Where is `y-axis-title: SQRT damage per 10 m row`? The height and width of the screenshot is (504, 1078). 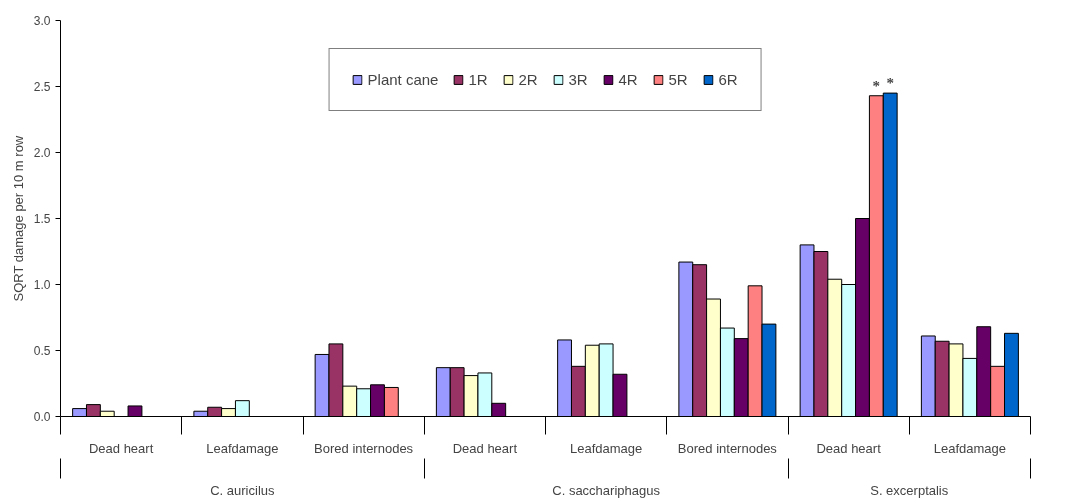 y-axis-title: SQRT damage per 10 m row is located at coordinates (18, 218).